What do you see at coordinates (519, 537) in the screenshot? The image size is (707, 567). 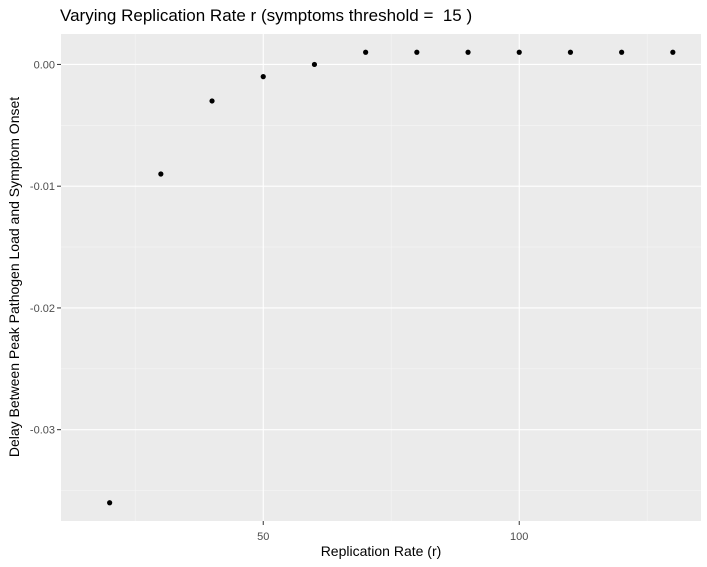 I see `x-tick-label: 100` at bounding box center [519, 537].